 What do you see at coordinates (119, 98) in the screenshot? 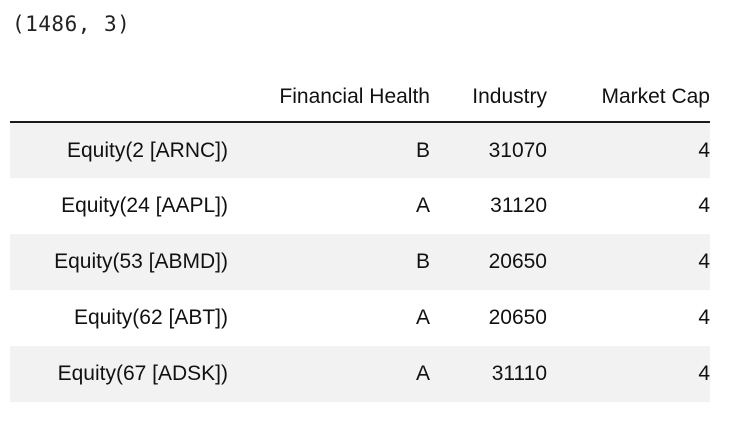
I see `index-header` at bounding box center [119, 98].